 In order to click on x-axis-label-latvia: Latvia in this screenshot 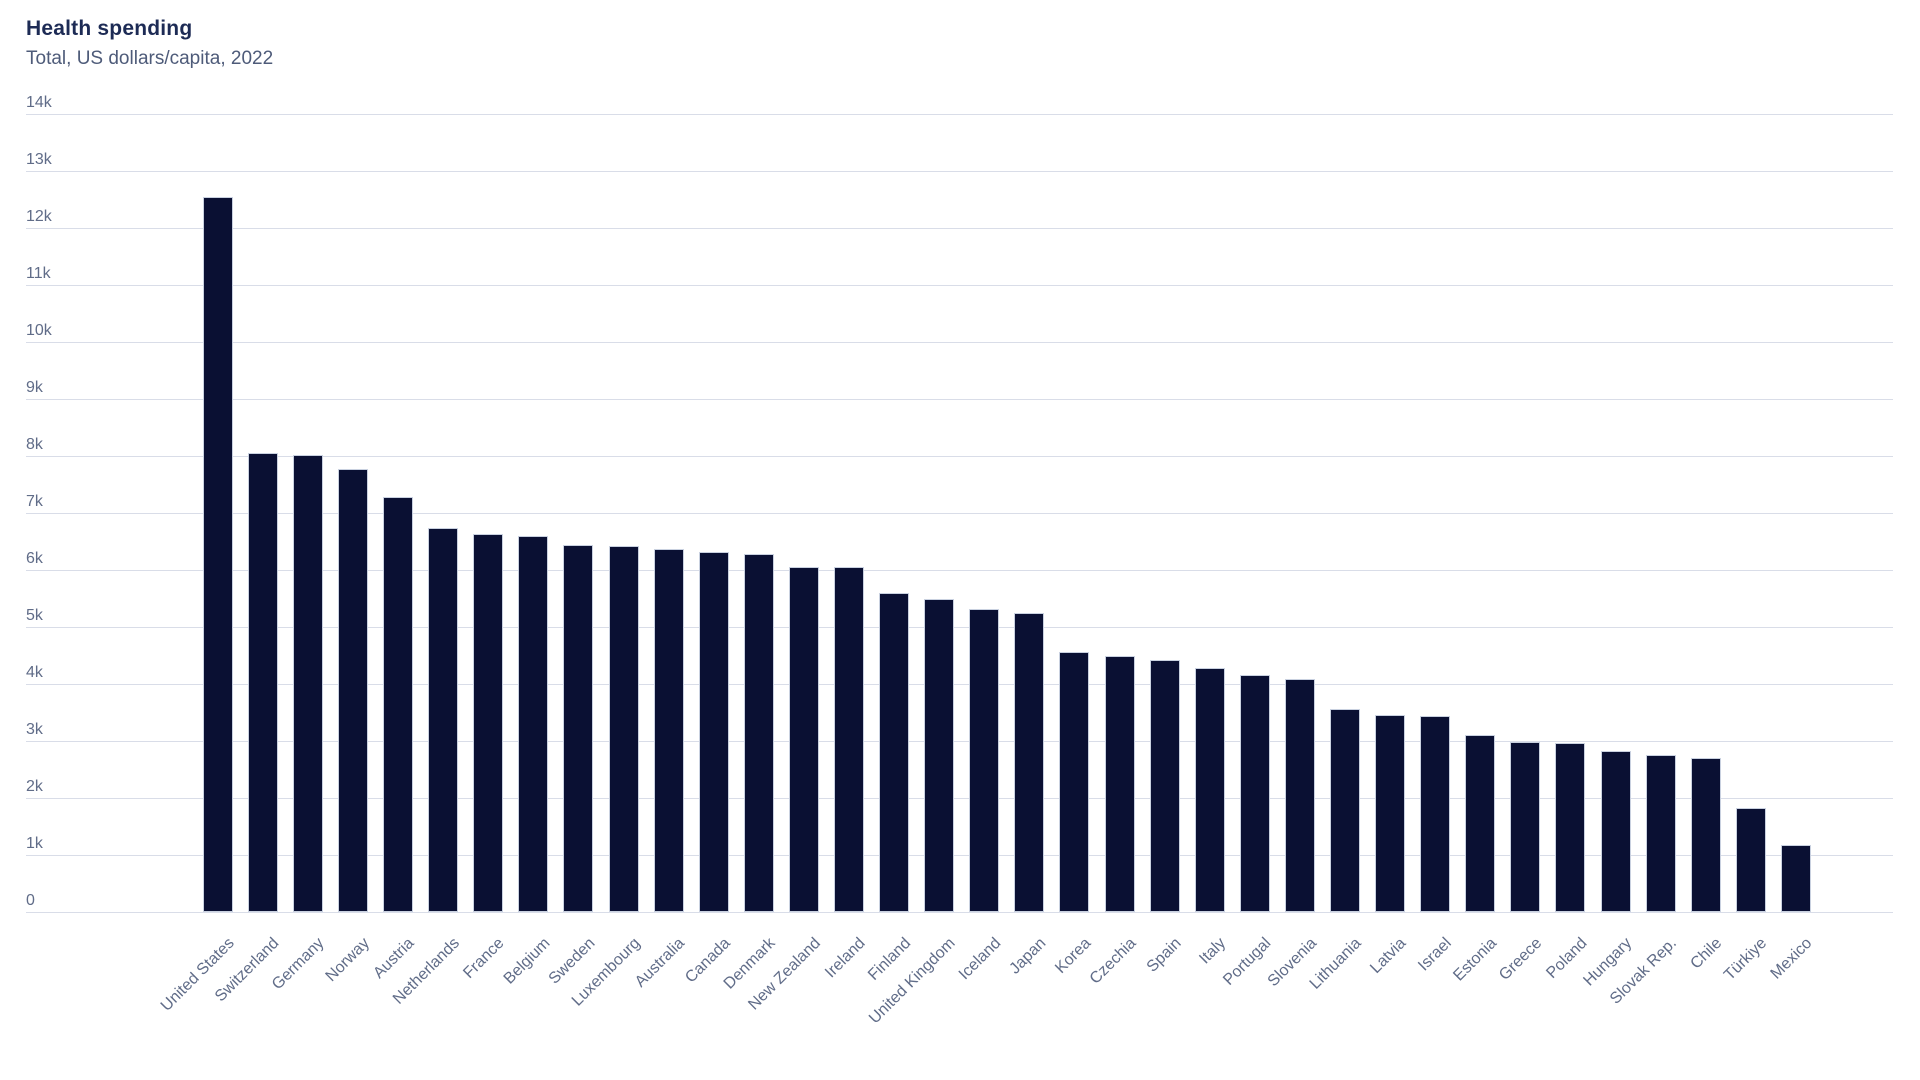, I will do `click(1388, 955)`.